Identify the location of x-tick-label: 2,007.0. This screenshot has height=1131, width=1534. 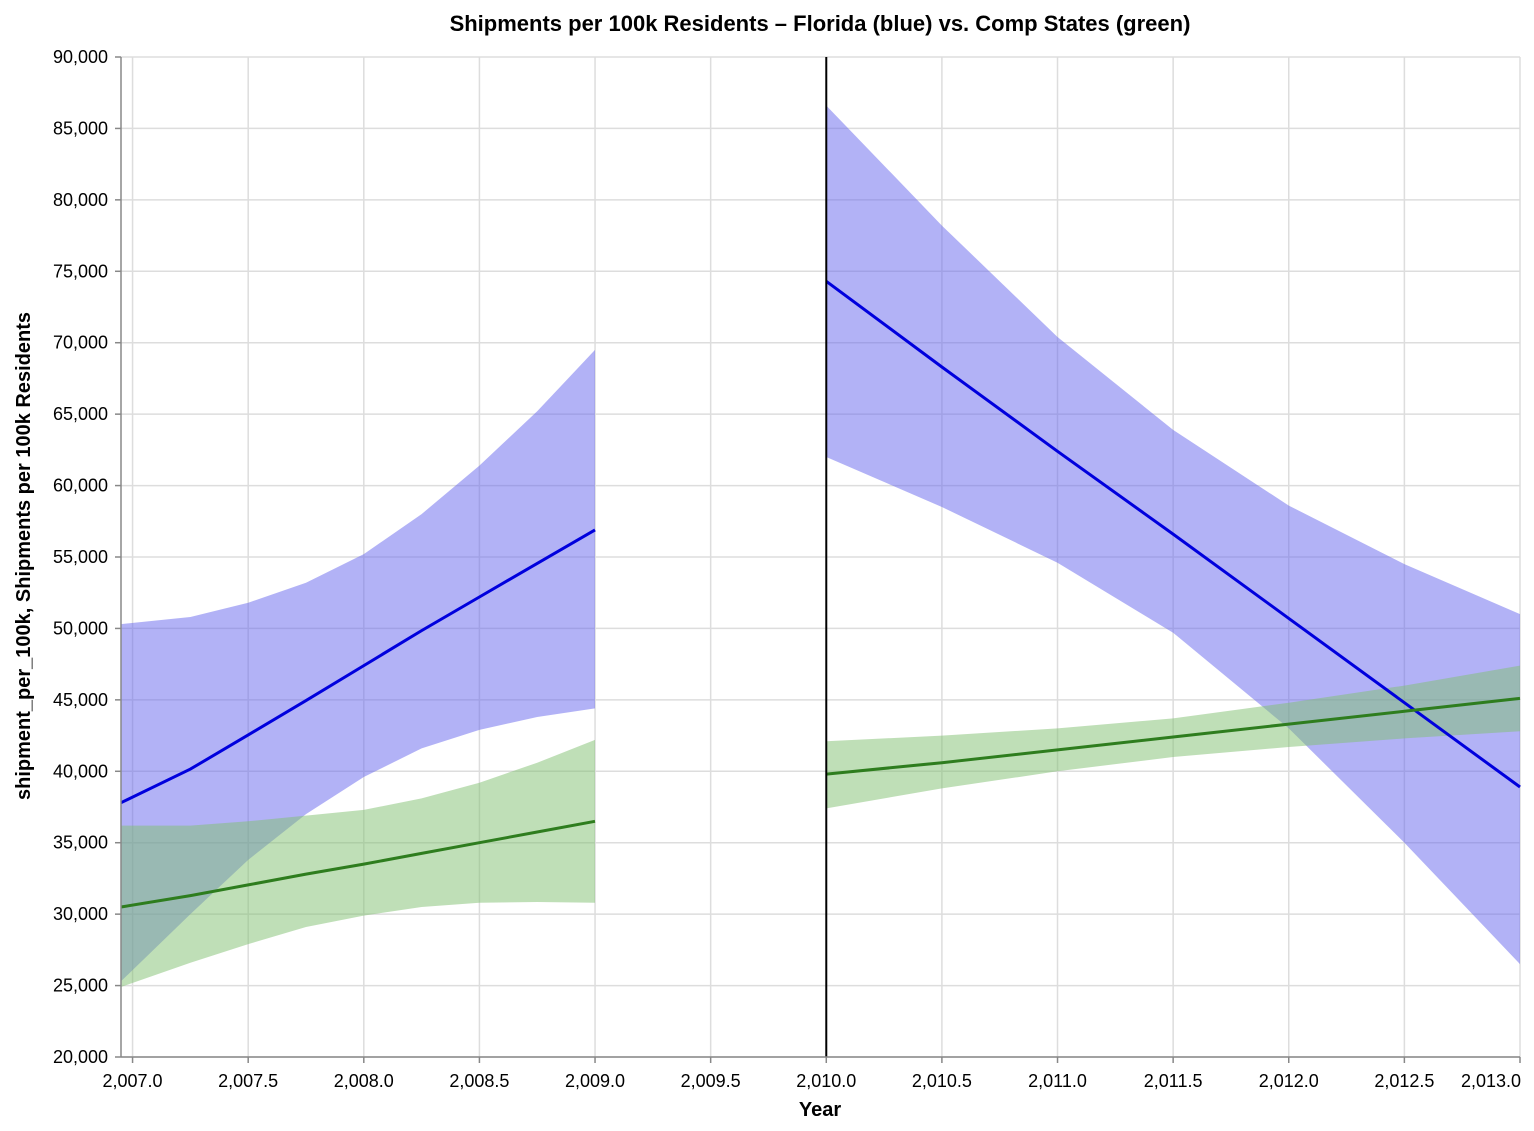
(133, 1081).